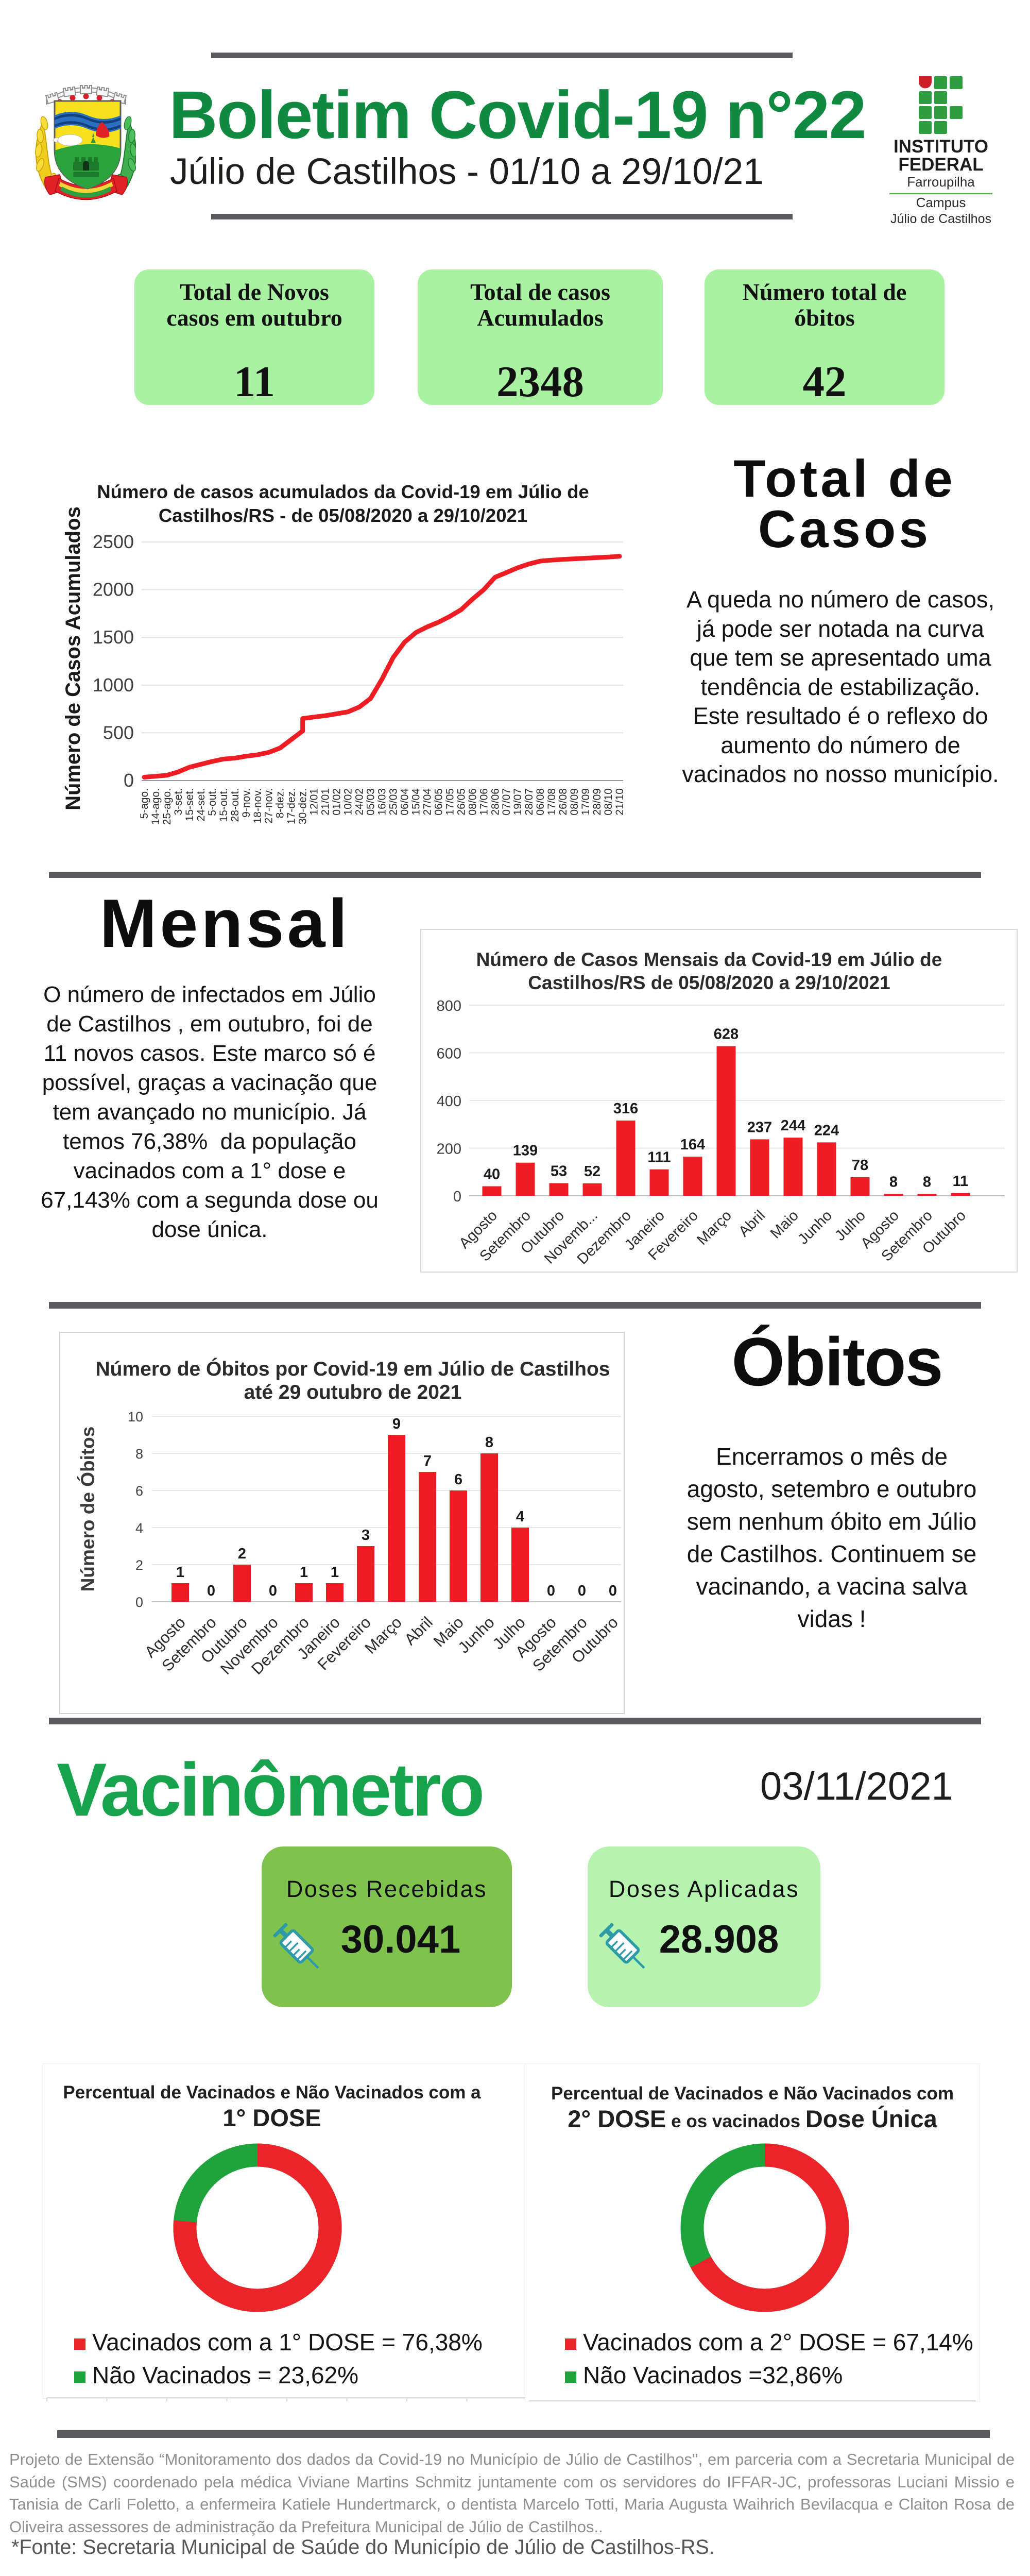 The image size is (1030, 2576). I want to click on svg-text: 139, so click(525, 1151).